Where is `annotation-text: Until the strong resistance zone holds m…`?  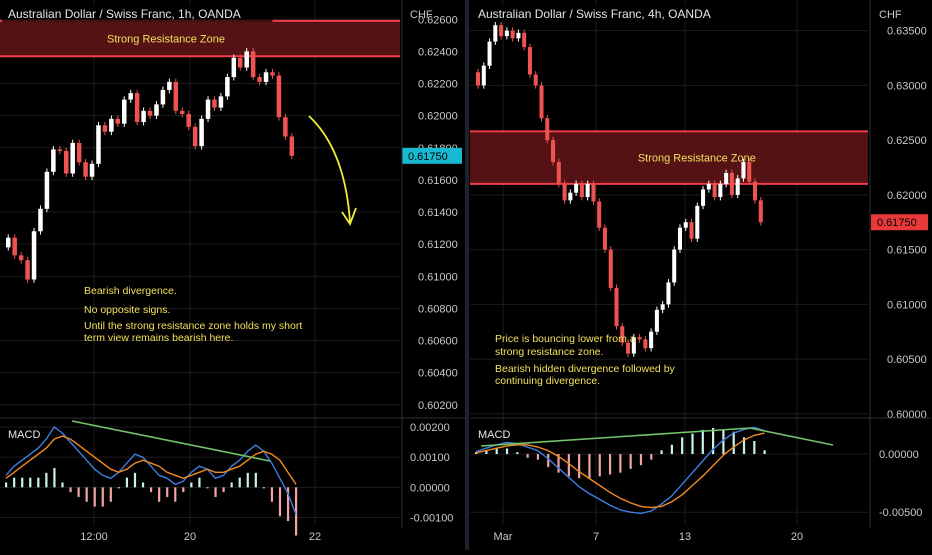
annotation-text: Until the strong resistance zone holds m… is located at coordinates (193, 326).